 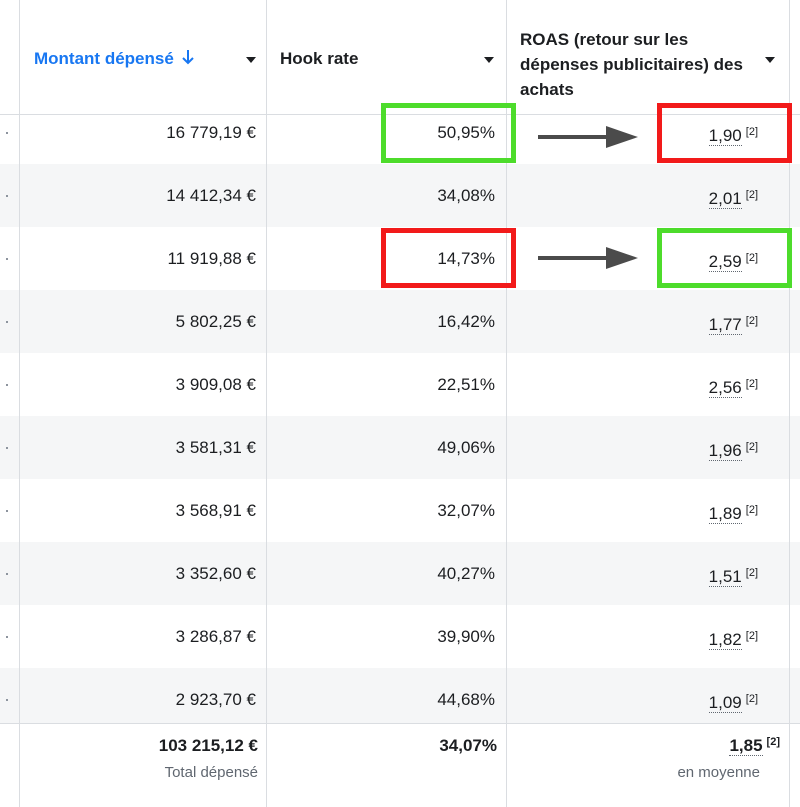 What do you see at coordinates (644, 746) in the screenshot?
I see `total-roas: 1,85 [2]` at bounding box center [644, 746].